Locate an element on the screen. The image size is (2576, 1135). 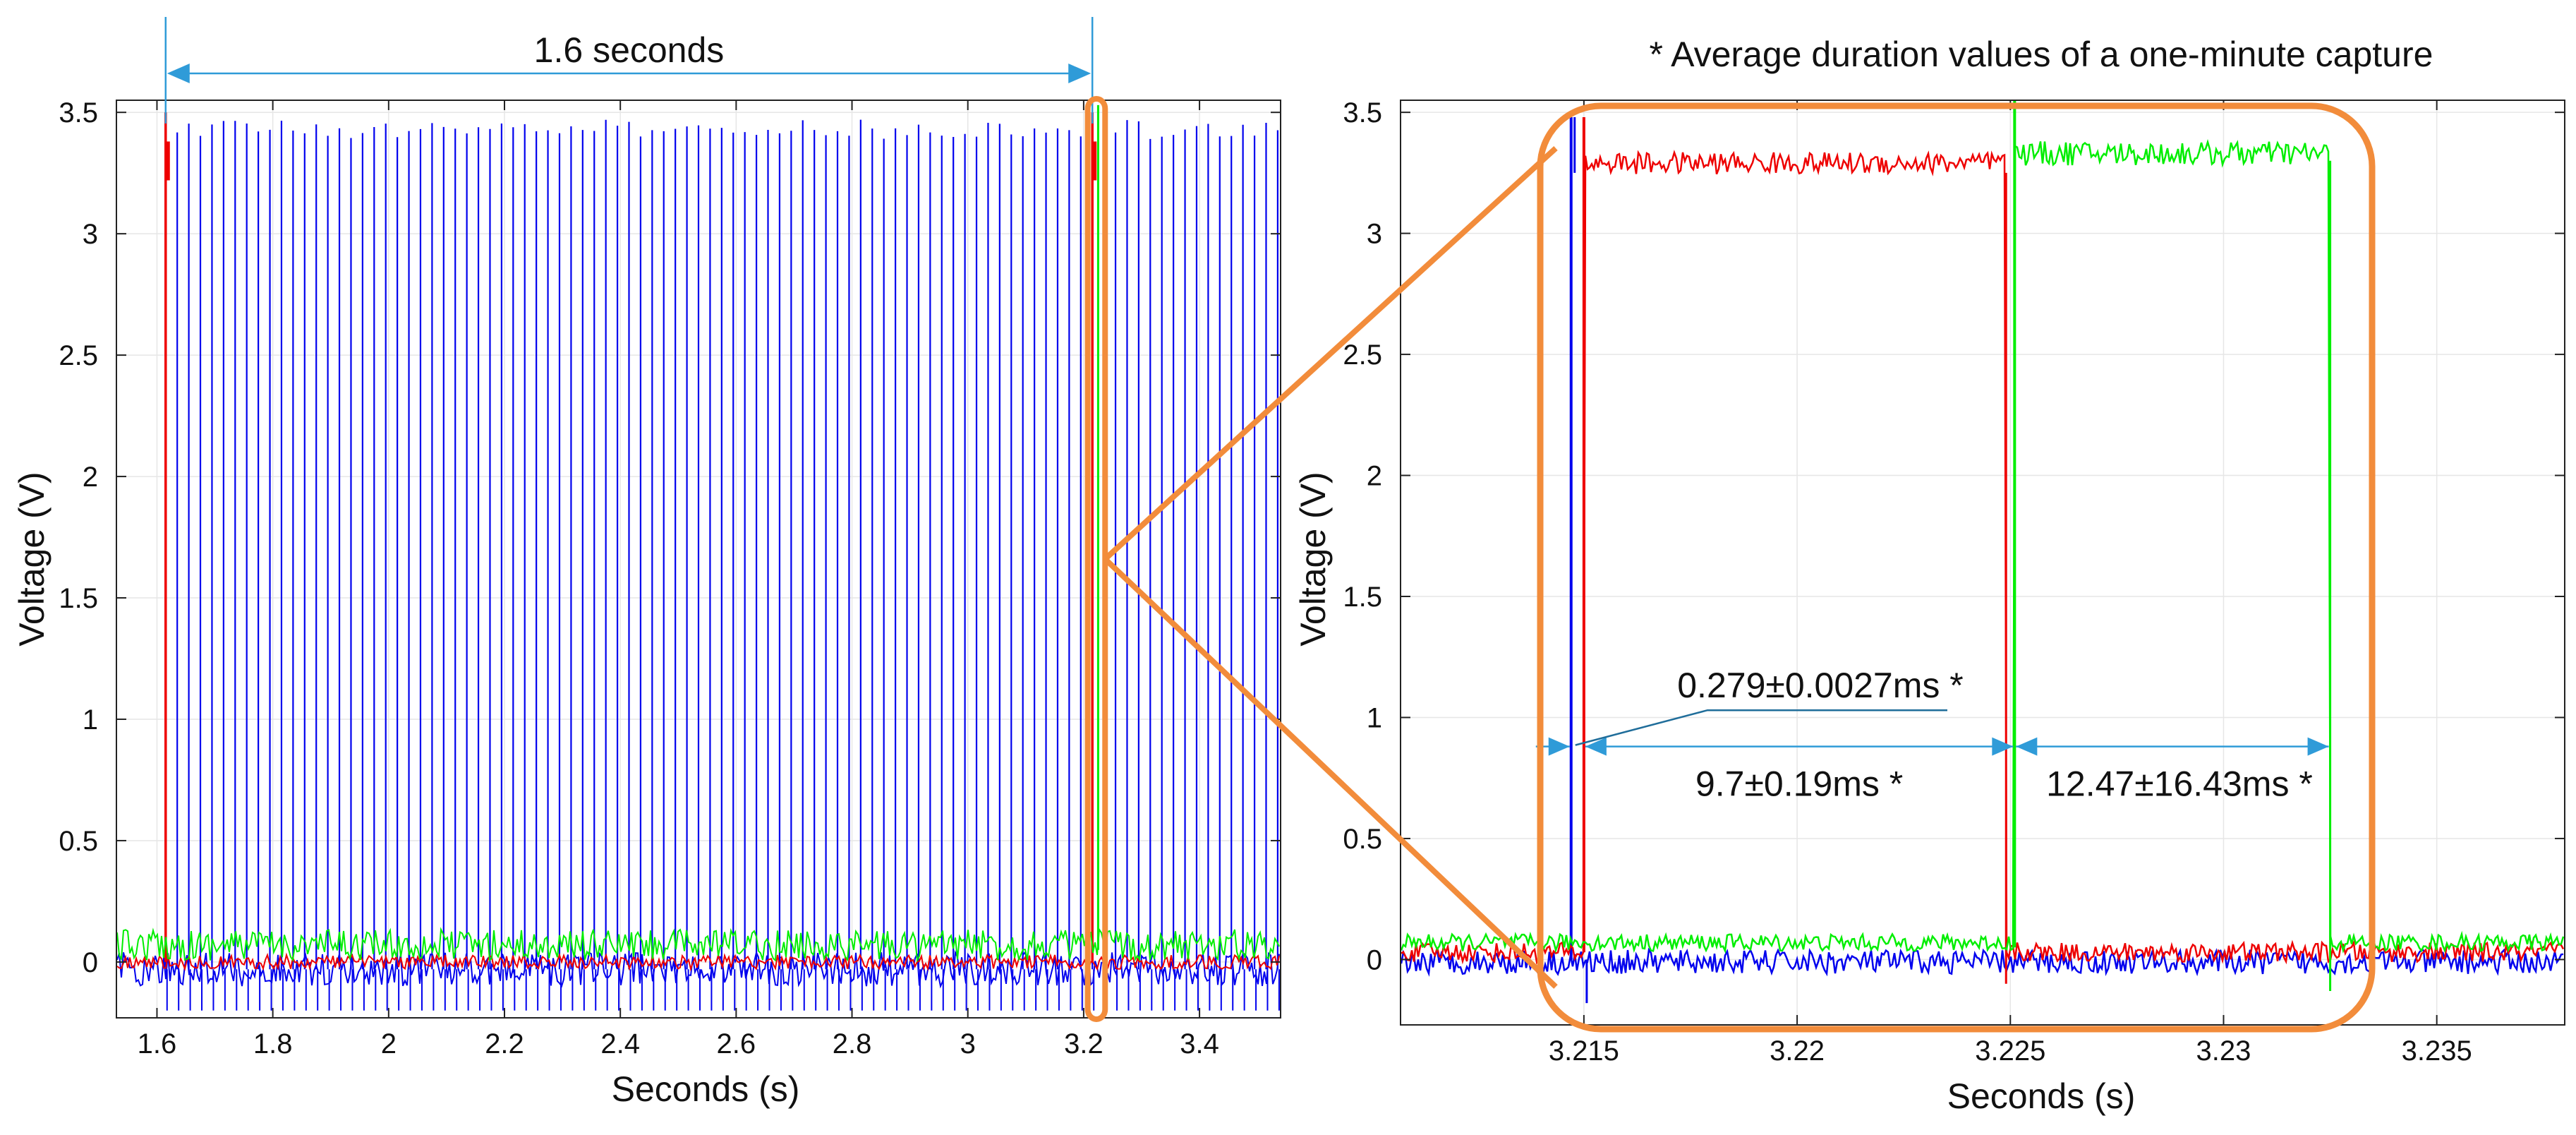
zoom-y-tick-label: 2 is located at coordinates (1375, 476).